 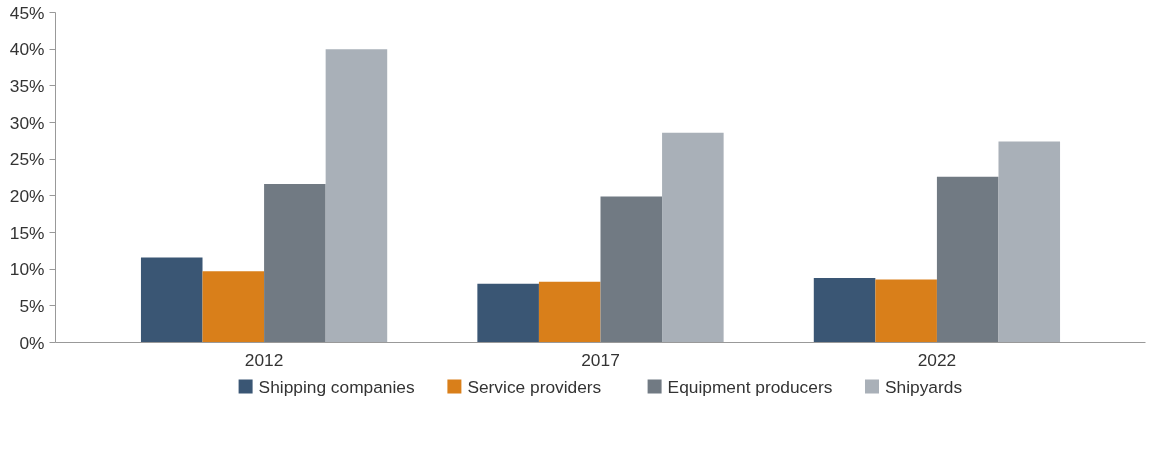 I want to click on legend-label: Shipyards, so click(x=924, y=386).